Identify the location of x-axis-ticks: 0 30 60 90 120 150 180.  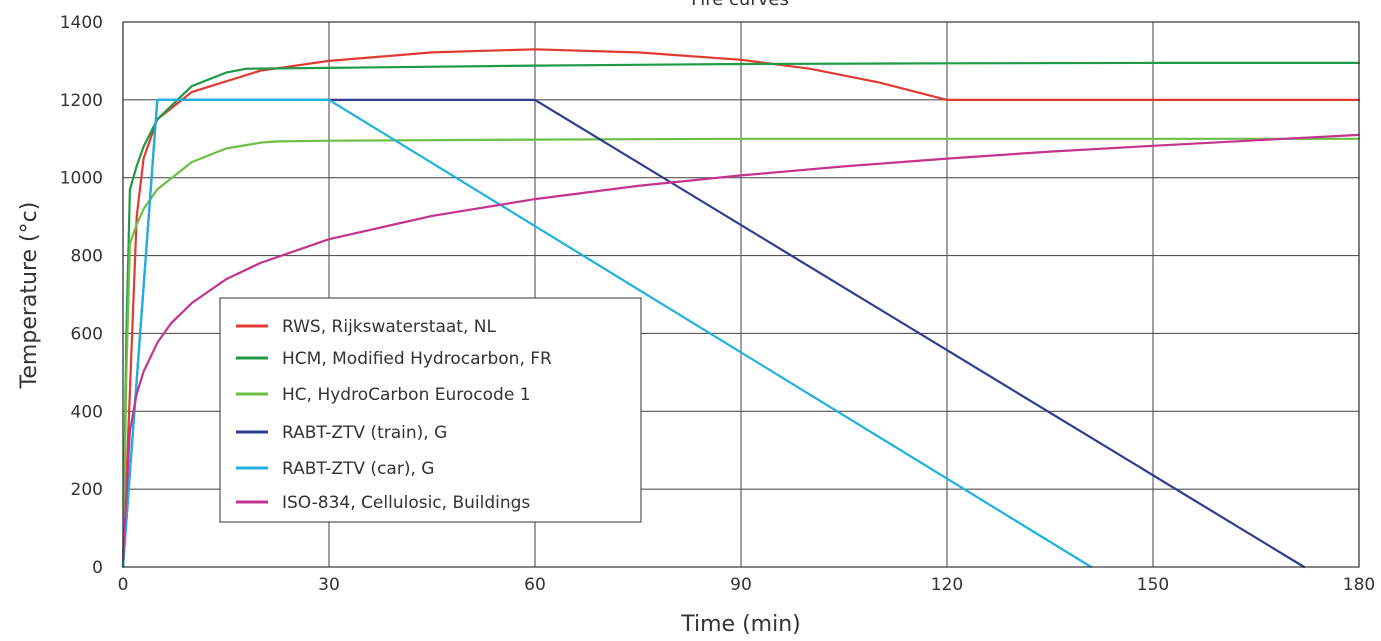
(747, 585).